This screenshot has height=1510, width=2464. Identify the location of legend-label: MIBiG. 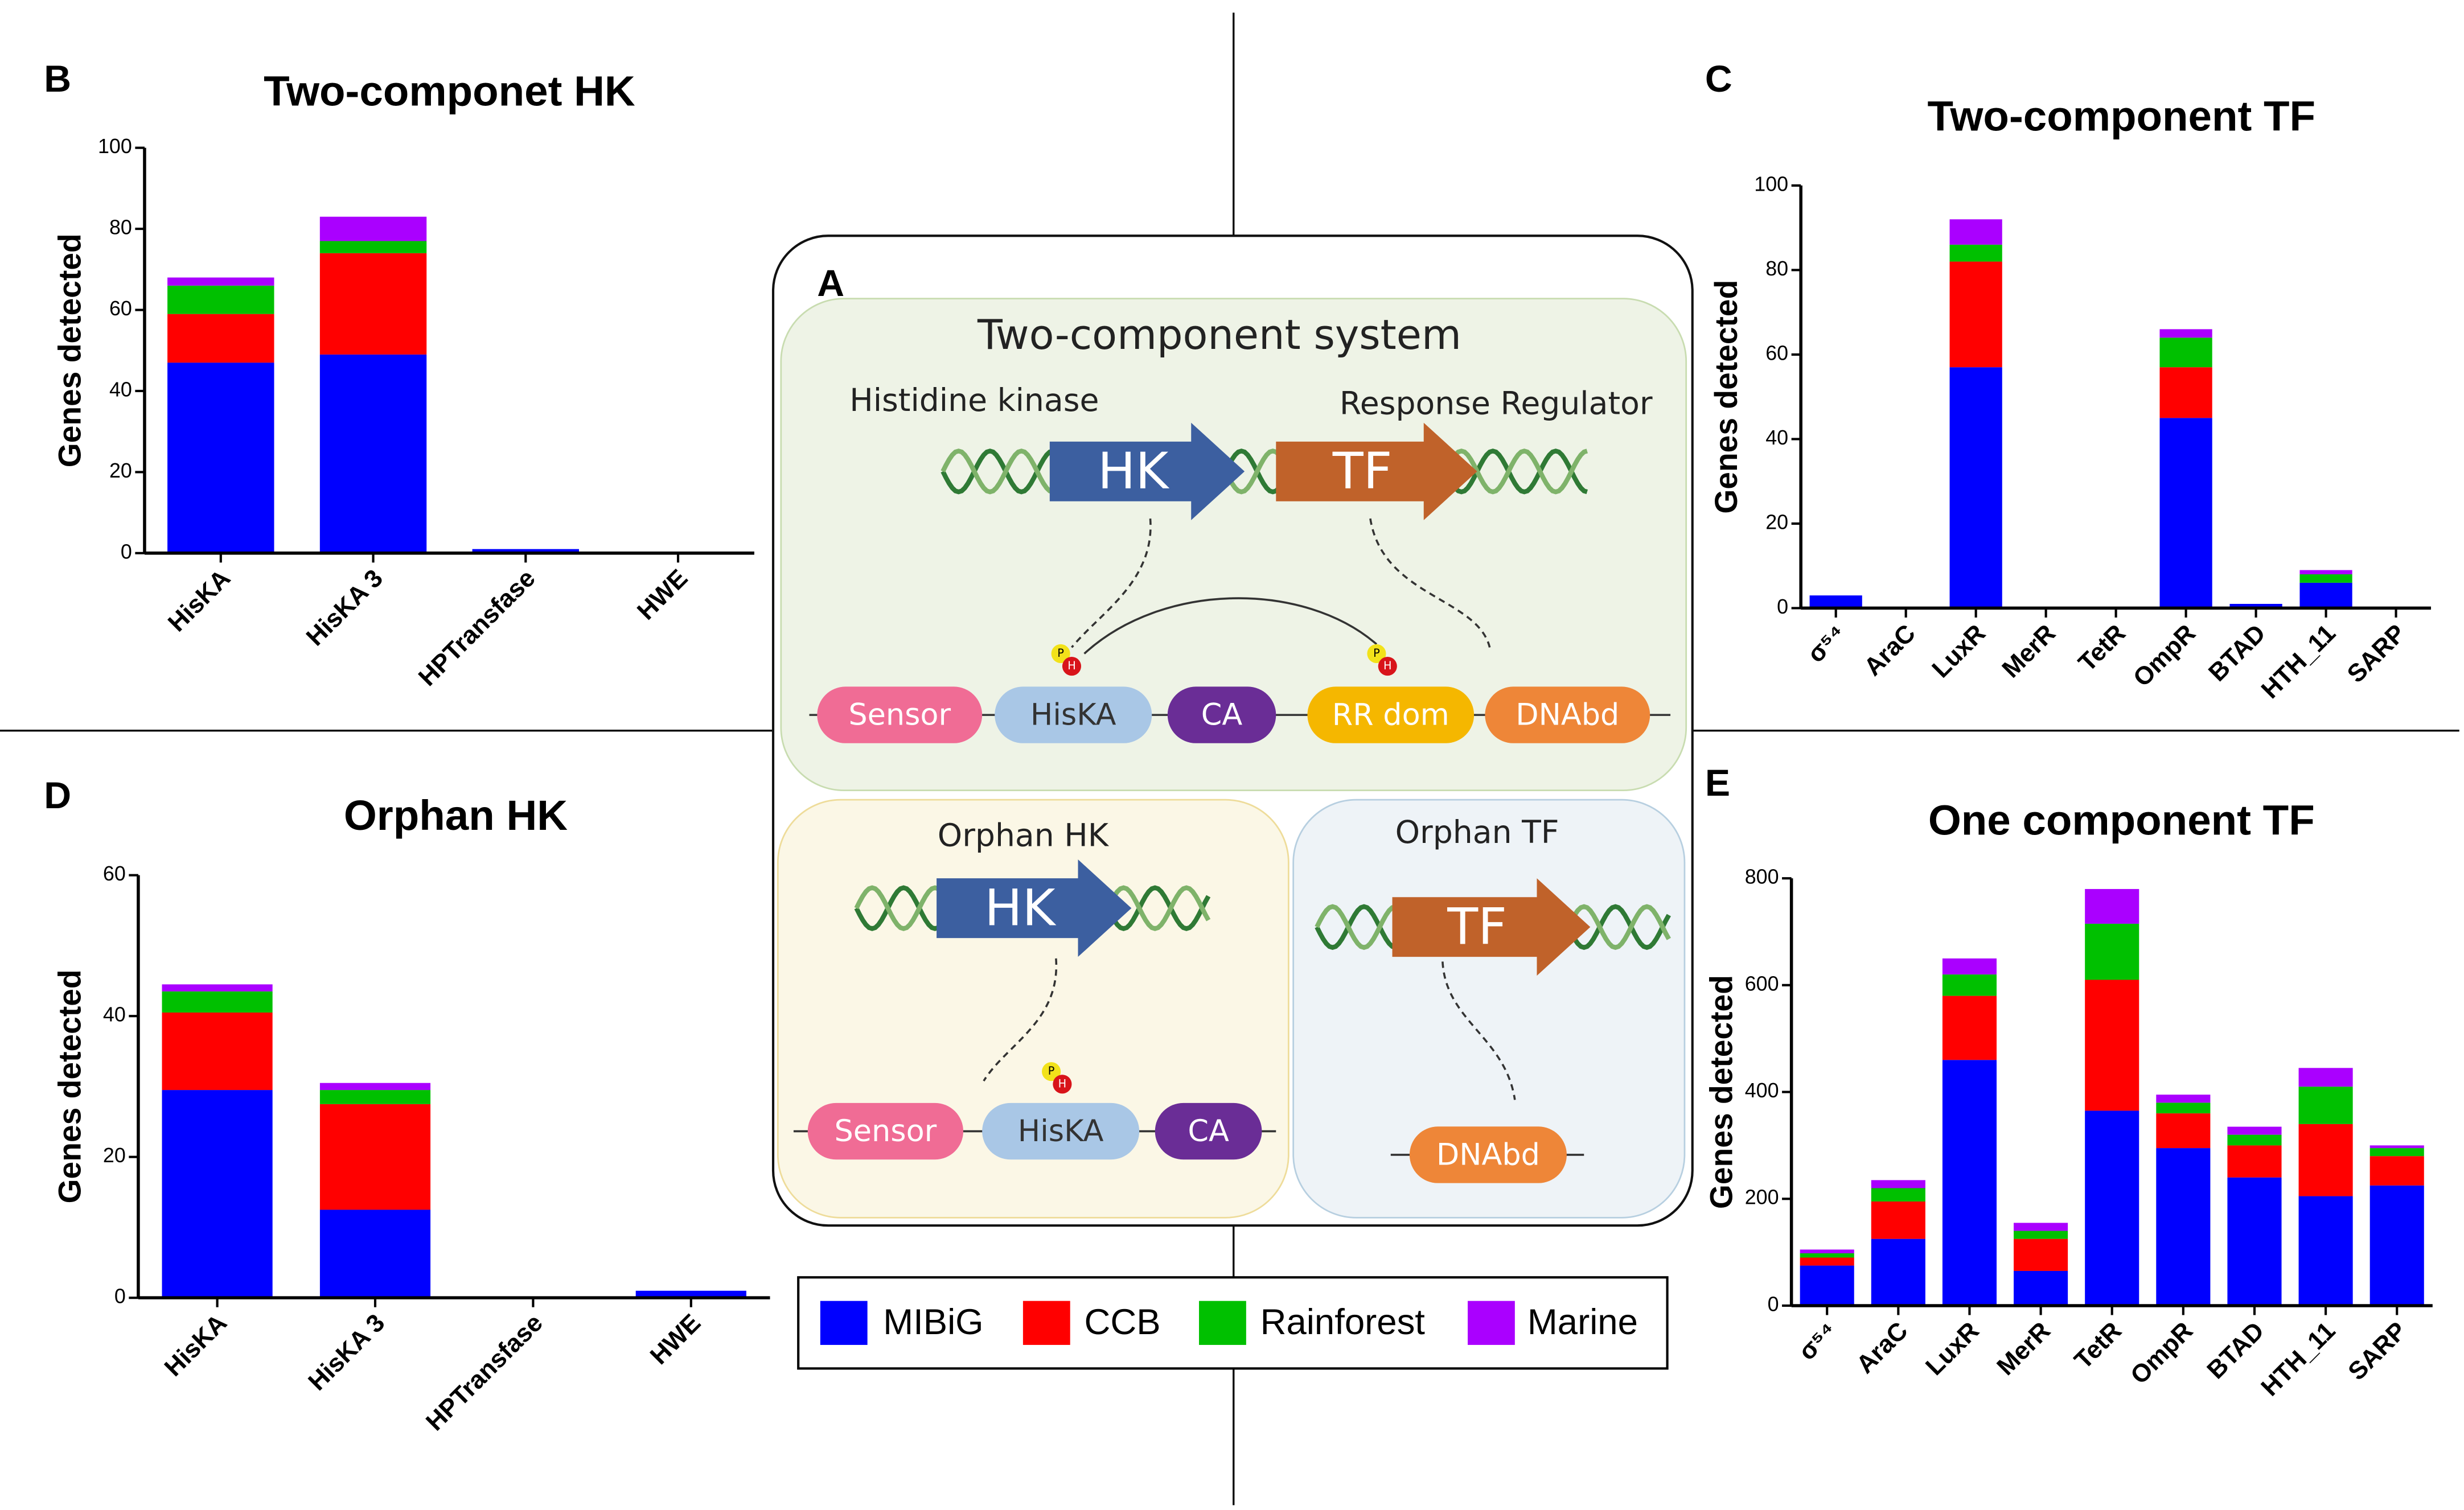
(933, 1322).